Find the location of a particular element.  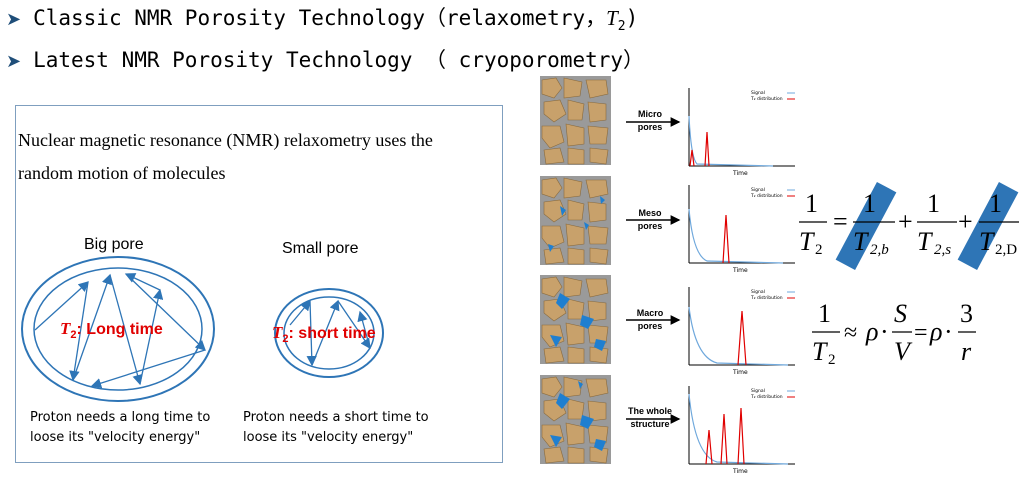

row-label-whole: The whole structure is located at coordinates (649, 417).